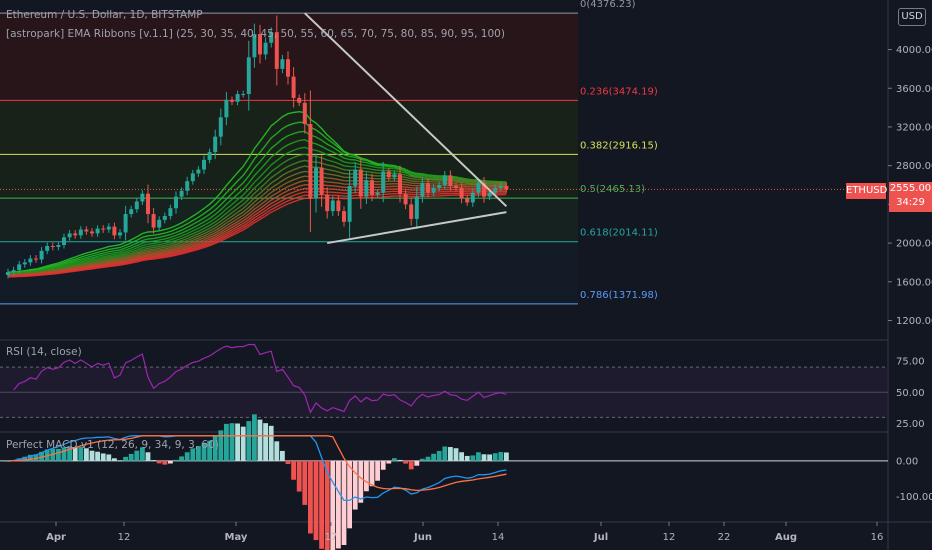 This screenshot has width=932, height=550. What do you see at coordinates (104, 15) in the screenshot?
I see `symbol-legend: Ethereum / U.S. Dollar, 1D, BITSTAMP` at bounding box center [104, 15].